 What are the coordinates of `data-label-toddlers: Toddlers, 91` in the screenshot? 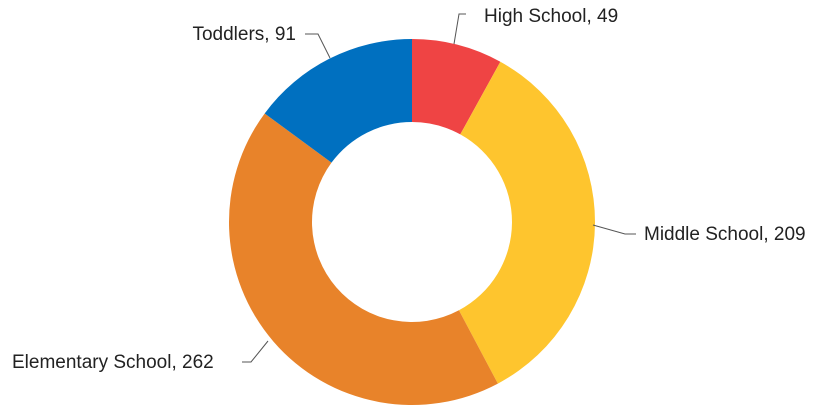 It's located at (244, 34).